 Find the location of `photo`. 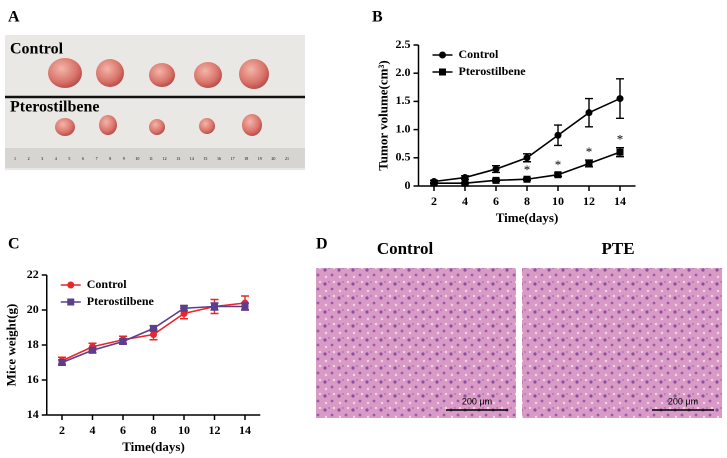

photo is located at coordinates (155, 102).